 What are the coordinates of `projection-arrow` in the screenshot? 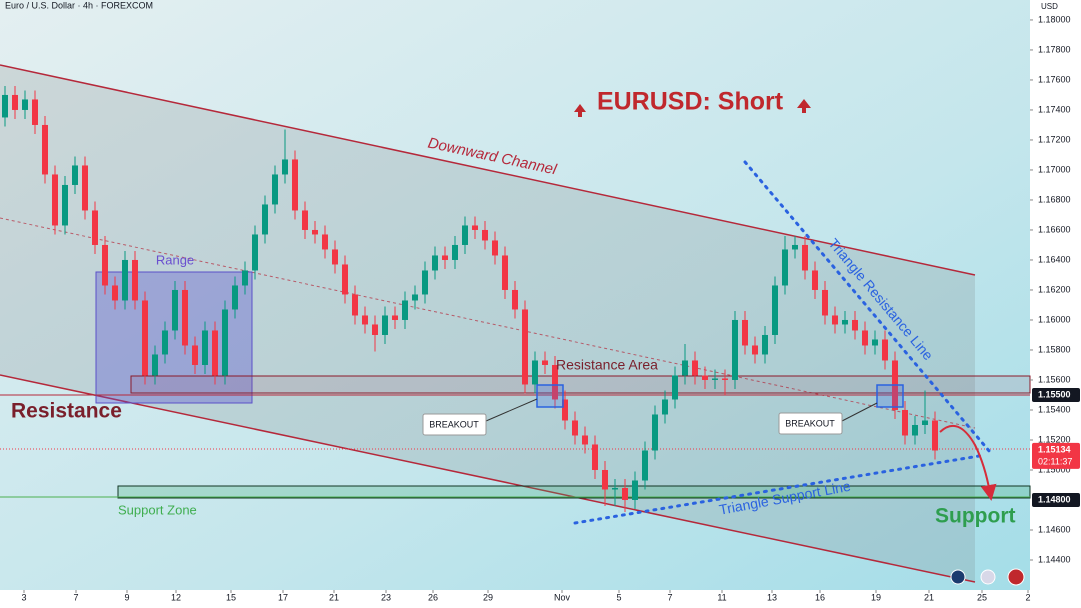 It's located at (968, 462).